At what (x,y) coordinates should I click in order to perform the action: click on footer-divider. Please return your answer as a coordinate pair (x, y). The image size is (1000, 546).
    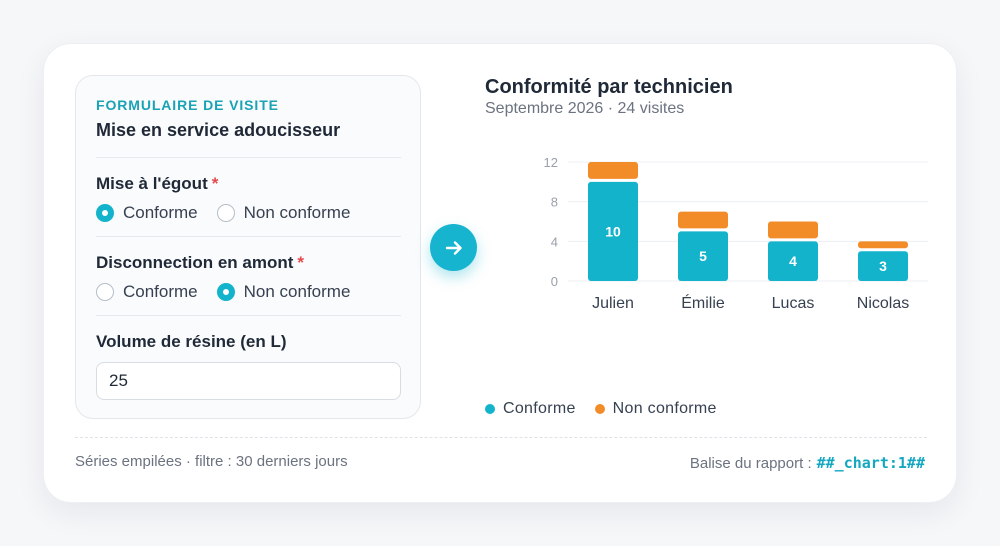
    Looking at the image, I should click on (501, 437).